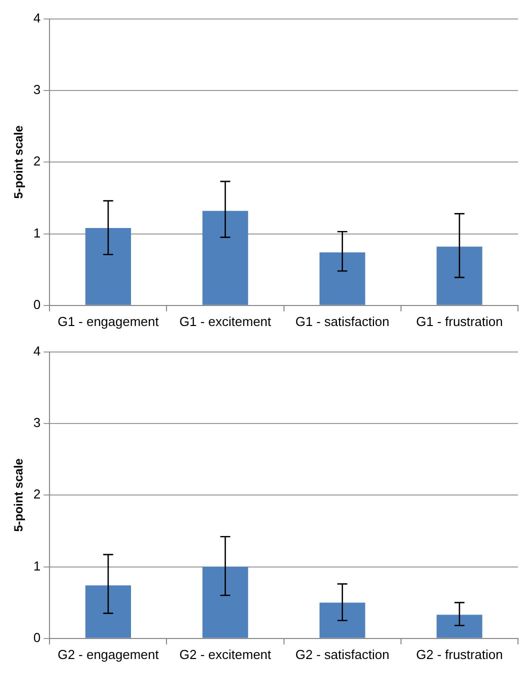 This screenshot has height=675, width=530. Describe the element at coordinates (459, 321) in the screenshot. I see `x-tick-label: G1 - frustration` at that location.